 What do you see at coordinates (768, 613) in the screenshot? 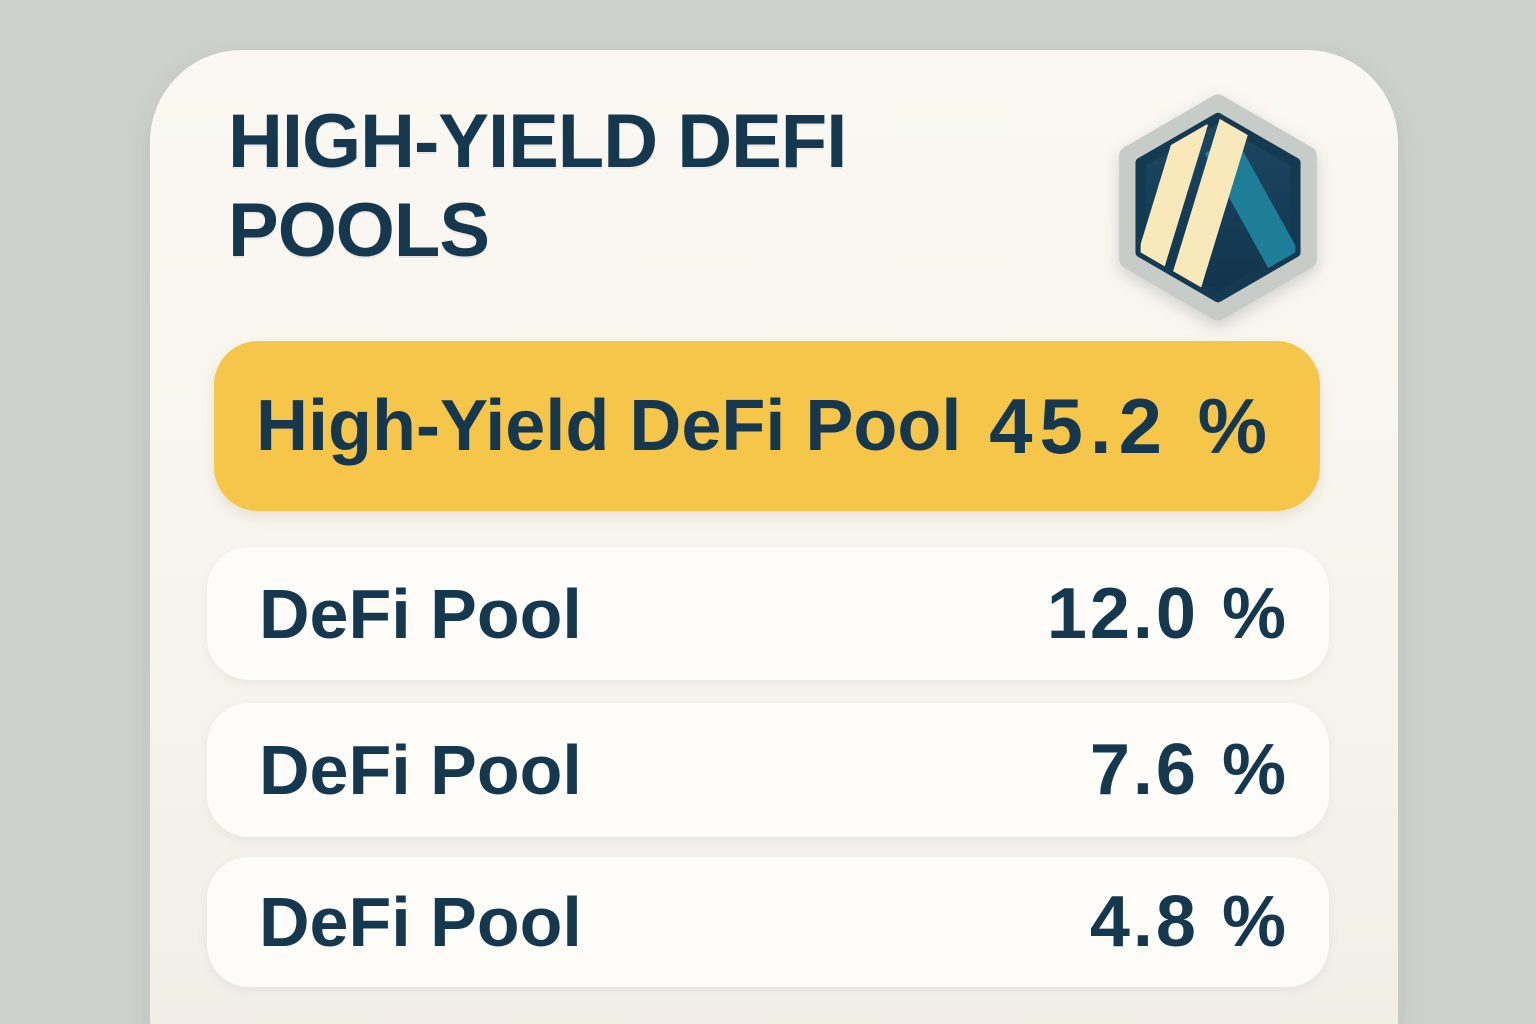
I see `pool-row: DeFi Pool 12.0 %` at bounding box center [768, 613].